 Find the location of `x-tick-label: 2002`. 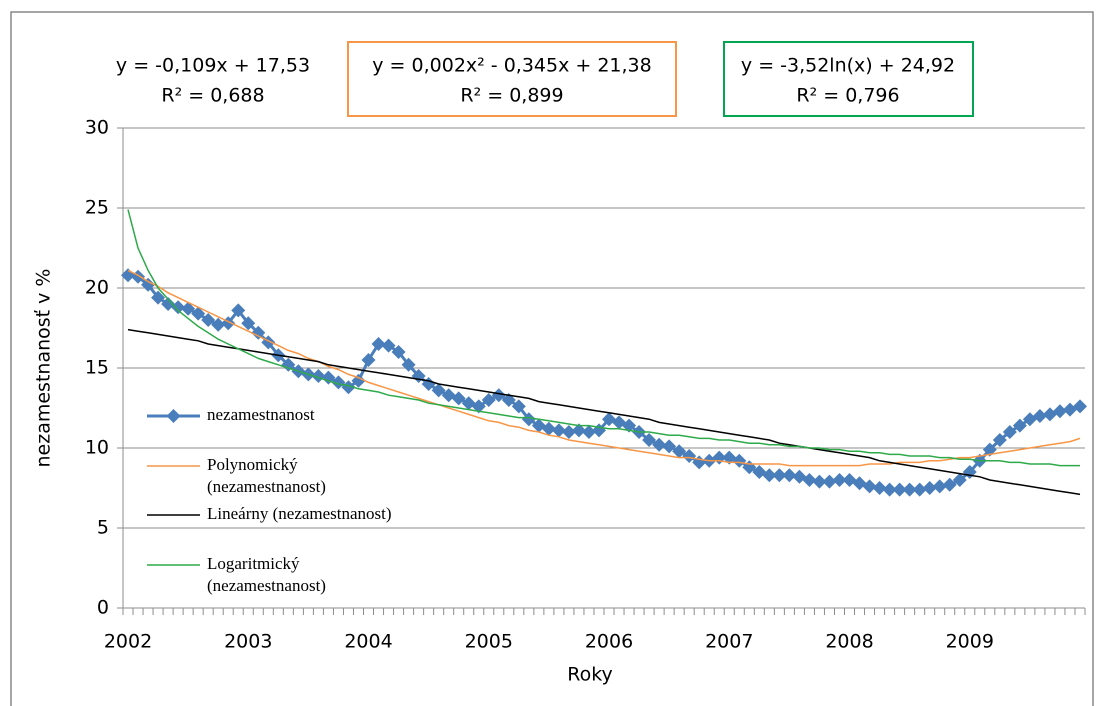

x-tick-label: 2002 is located at coordinates (128, 642).